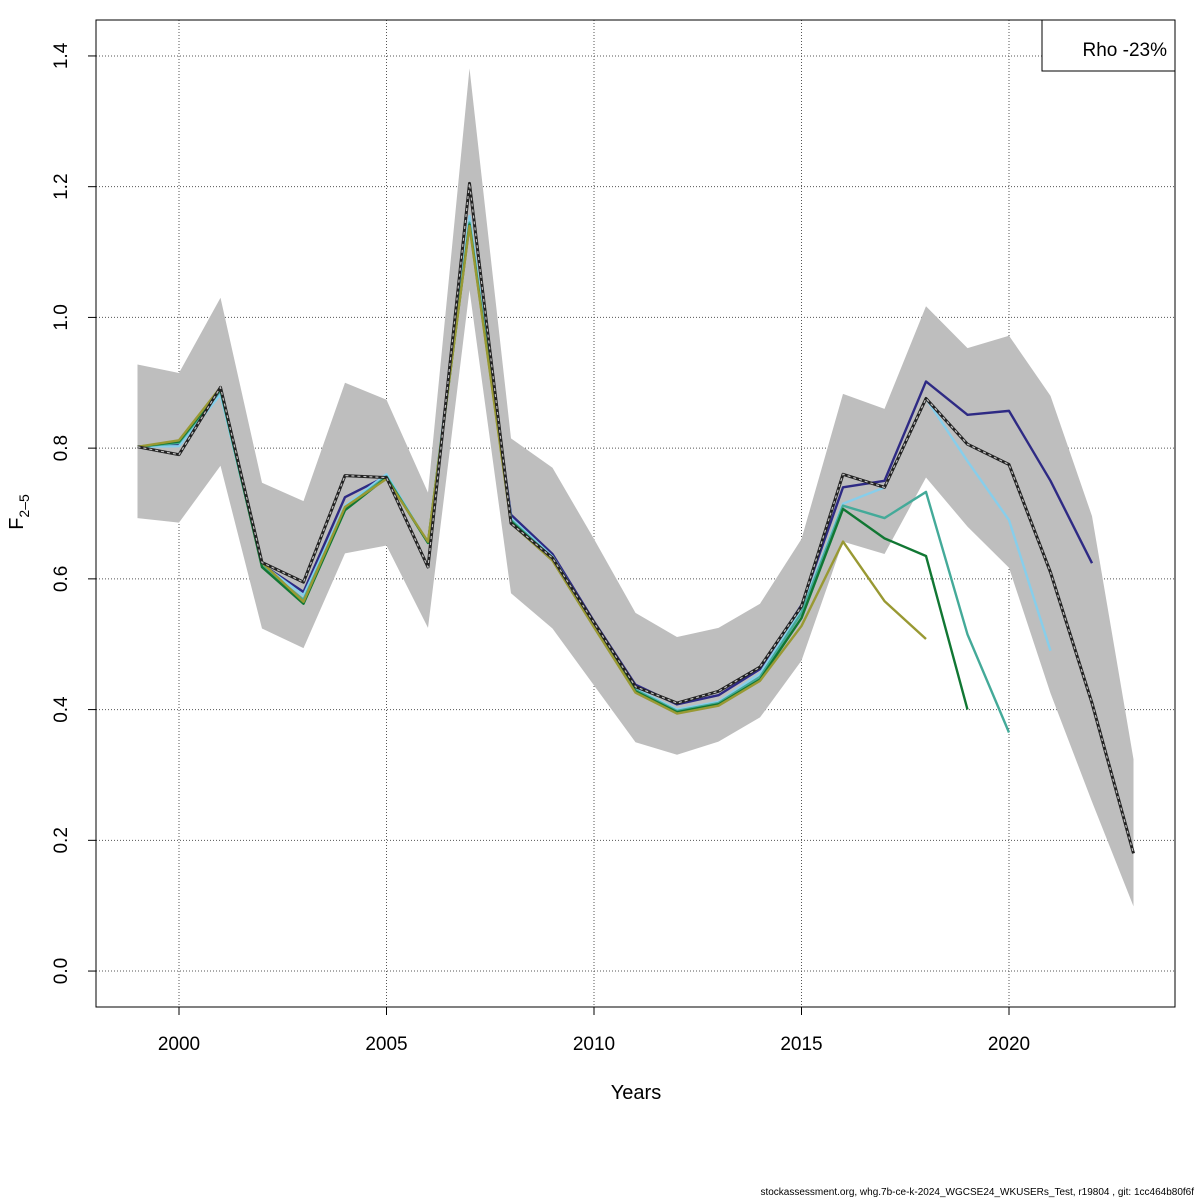 The image size is (1200, 1200). I want to click on legend-box, so click(1108, 45).